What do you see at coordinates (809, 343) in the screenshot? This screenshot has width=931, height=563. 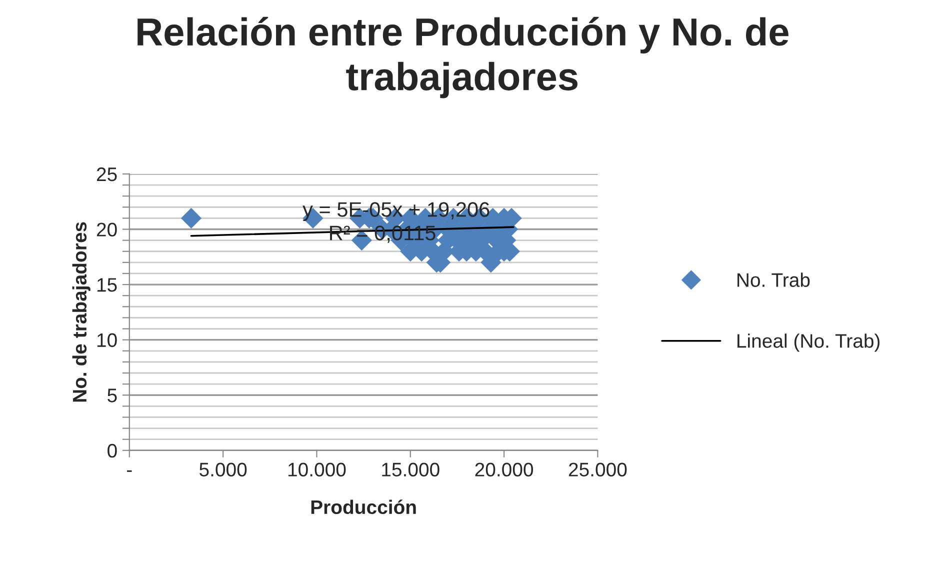 I see `legend-label: Lineal (No. Trab)` at bounding box center [809, 343].